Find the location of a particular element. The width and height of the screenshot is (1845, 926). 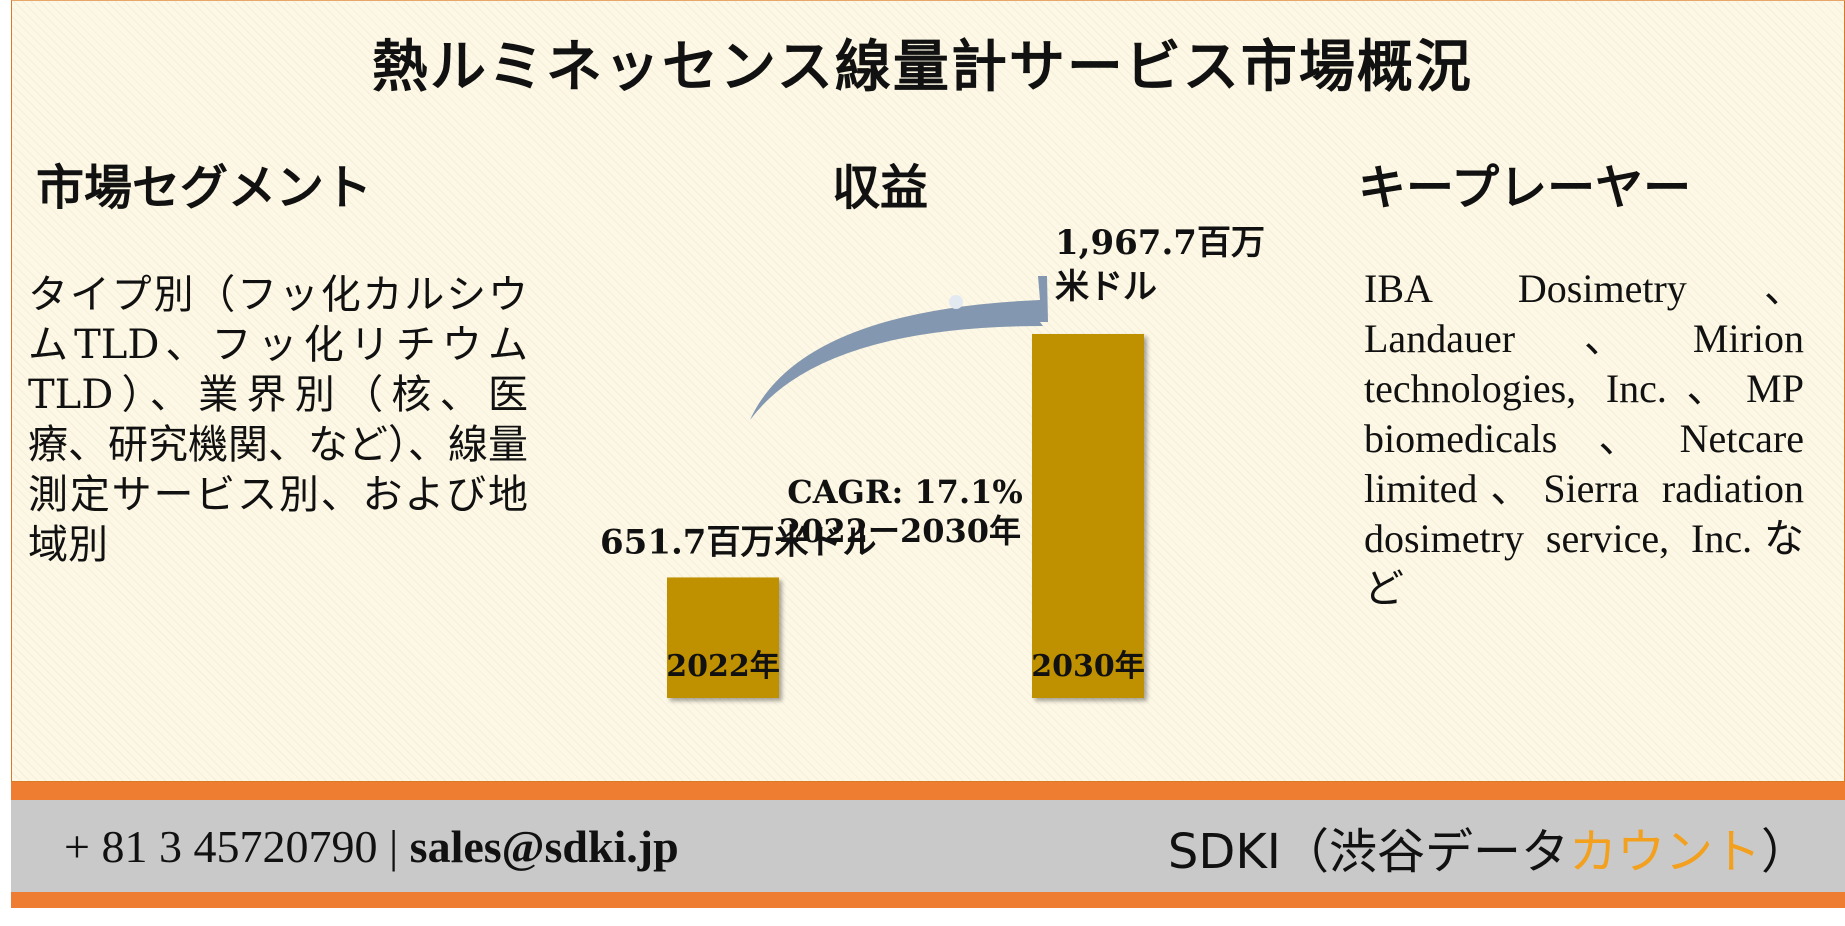

brand-name: SDKI（渋谷データカウント） is located at coordinates (1488, 847).